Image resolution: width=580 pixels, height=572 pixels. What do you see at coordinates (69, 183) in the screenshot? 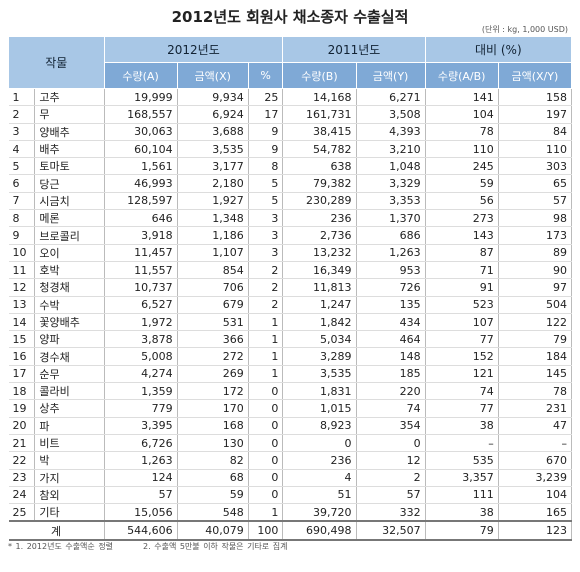
I see `table-cell: 당근` at bounding box center [69, 183].